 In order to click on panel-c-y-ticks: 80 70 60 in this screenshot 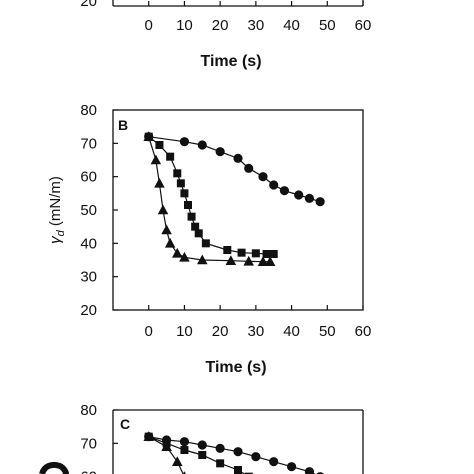, I will do `click(99, 438)`.